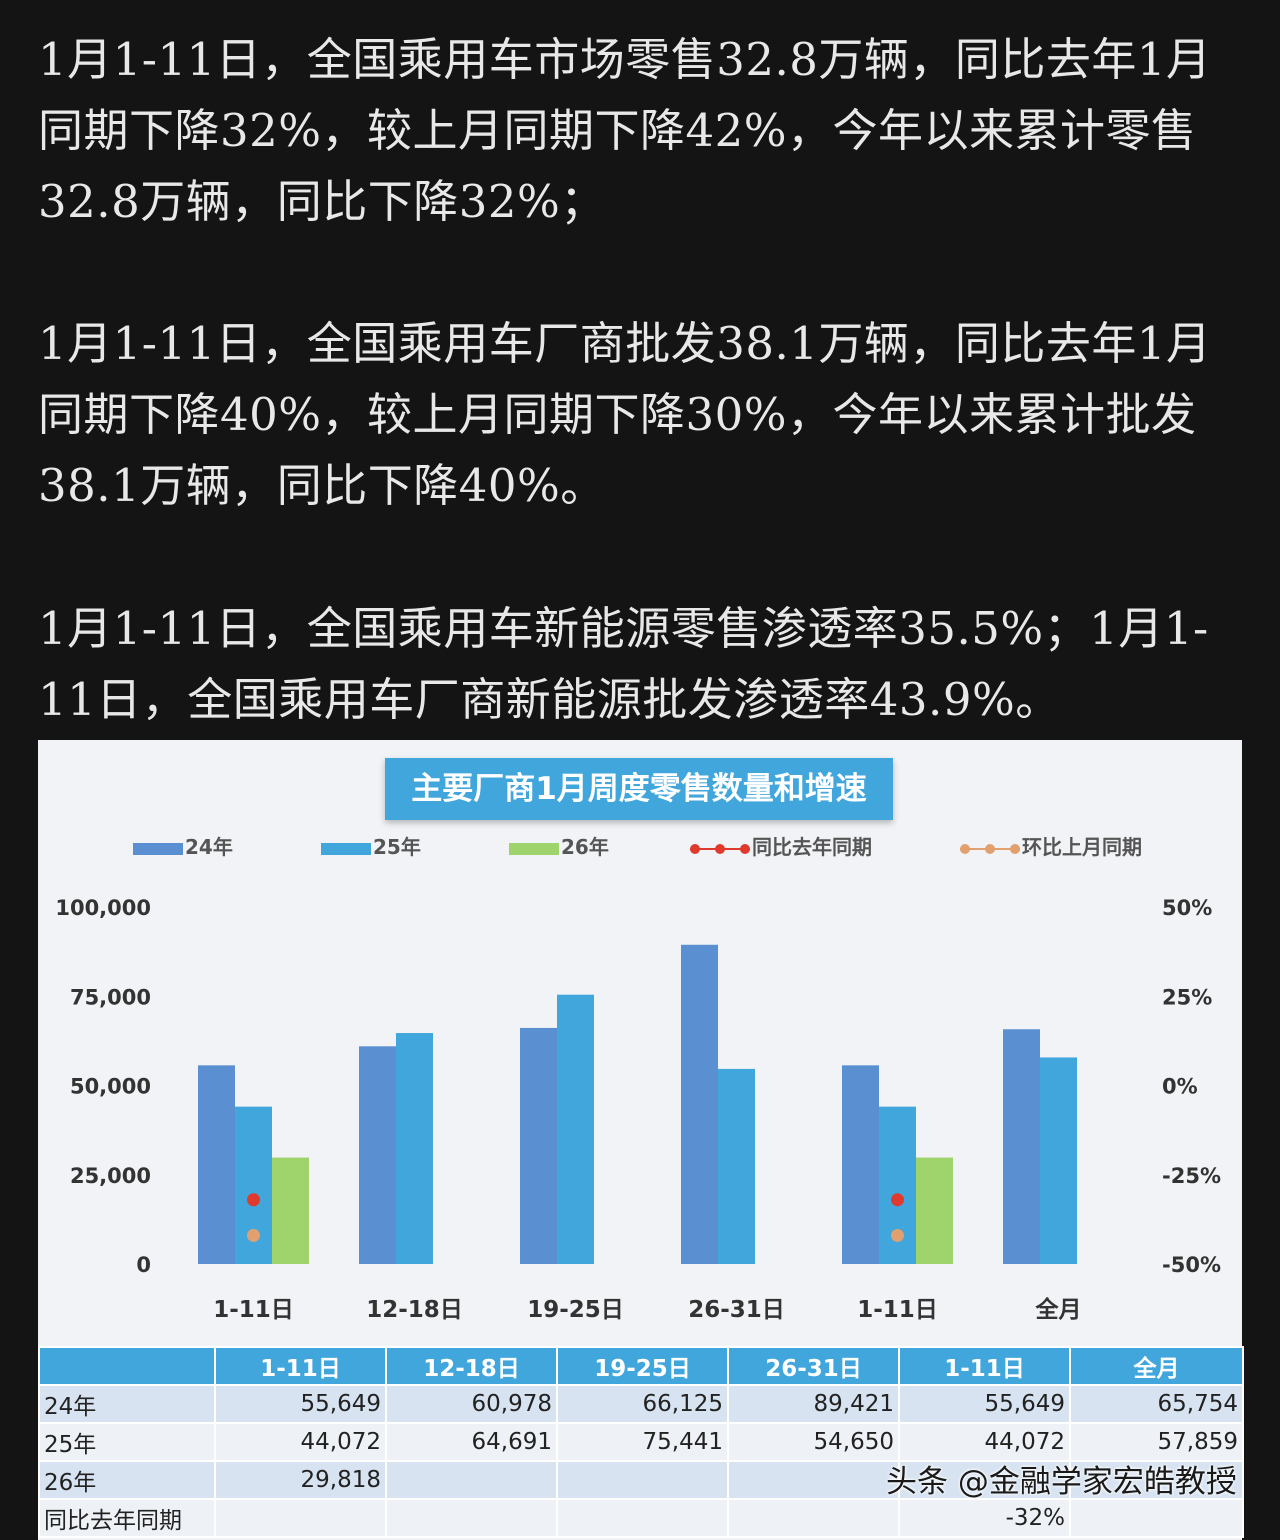 The image size is (1280, 1540). What do you see at coordinates (127, 1366) in the screenshot?
I see `table-header-cell` at bounding box center [127, 1366].